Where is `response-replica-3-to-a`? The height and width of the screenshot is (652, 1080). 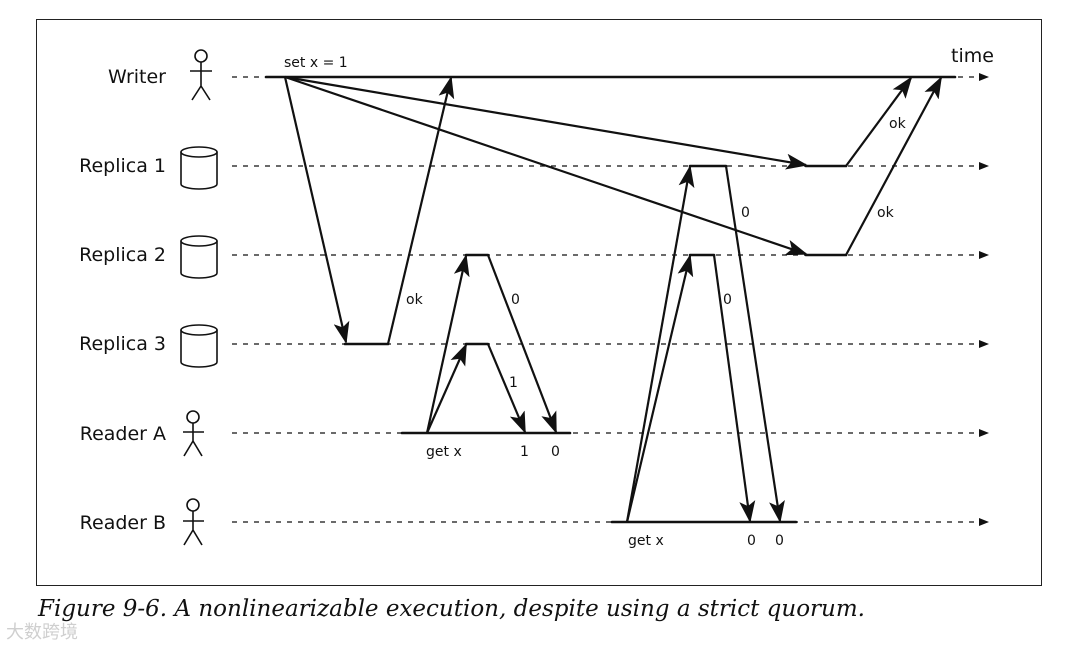 response-replica-3-to-a is located at coordinates (506, 388).